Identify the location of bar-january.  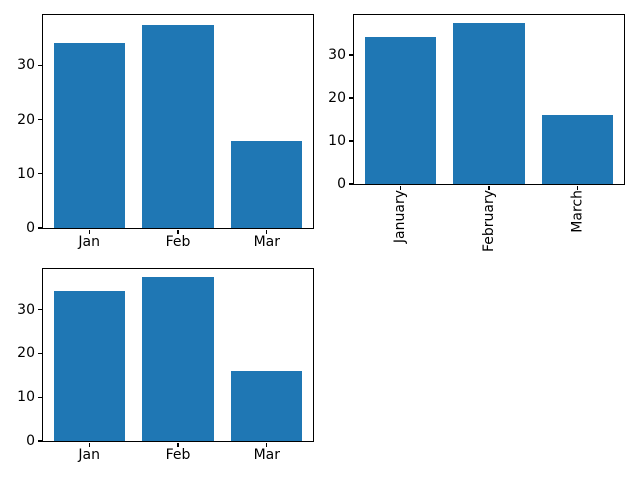
(400, 110).